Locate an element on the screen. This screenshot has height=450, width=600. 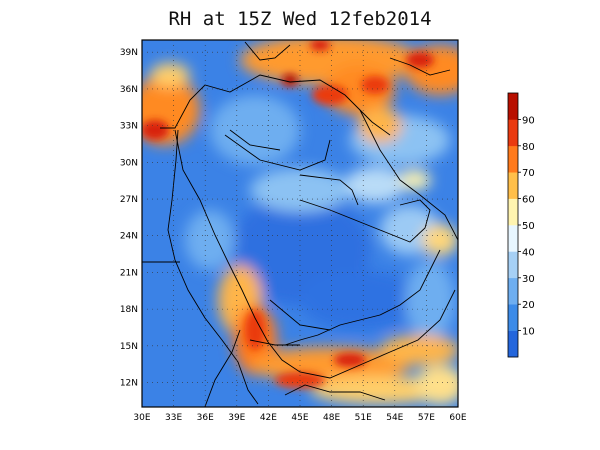
x-tick-label: 57E is located at coordinates (426, 418).